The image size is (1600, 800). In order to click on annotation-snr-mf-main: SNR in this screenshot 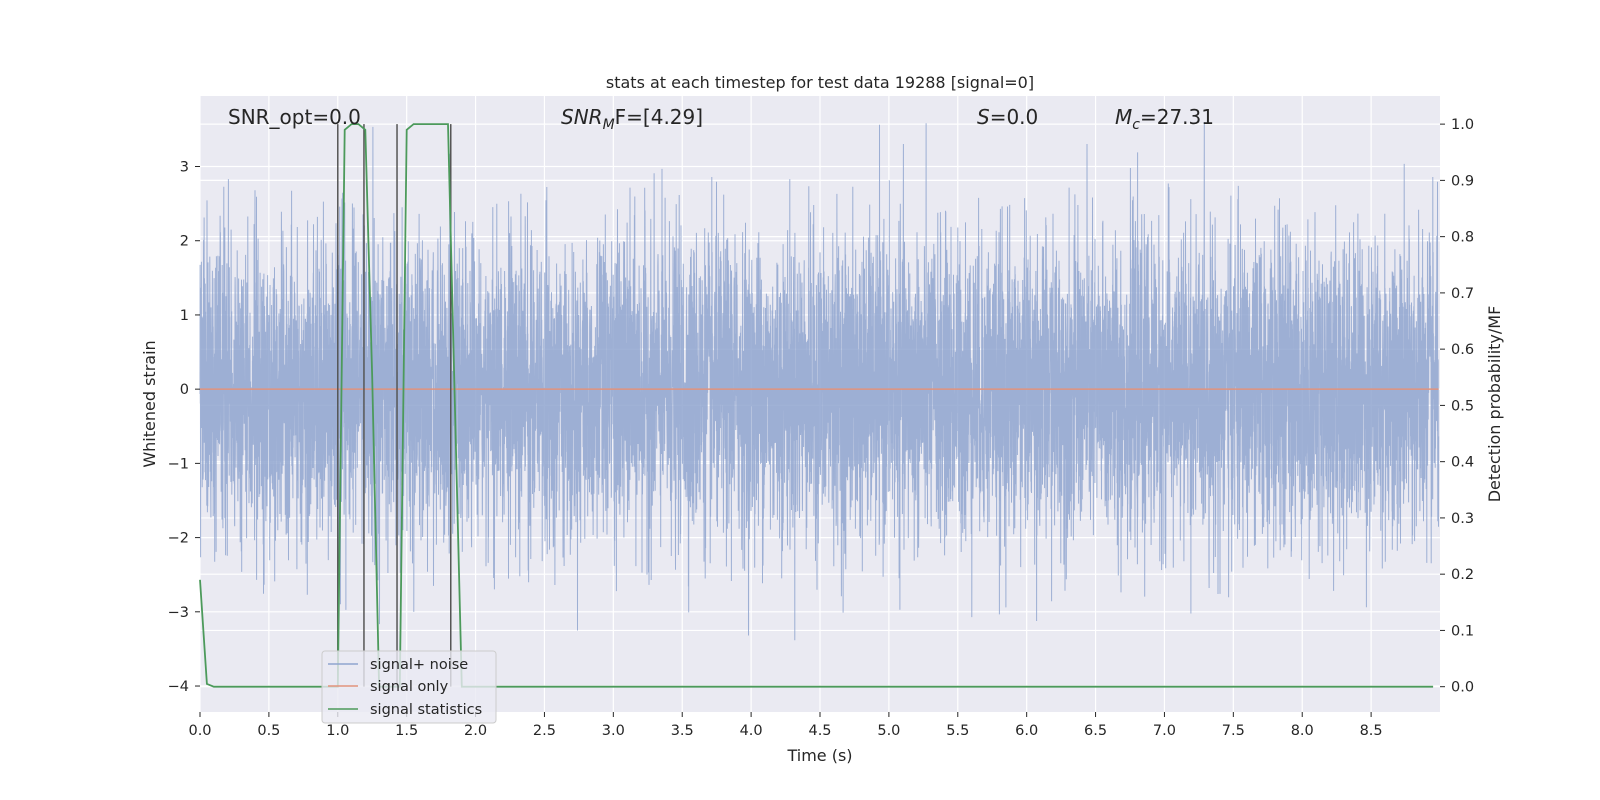, I will do `click(582, 117)`.